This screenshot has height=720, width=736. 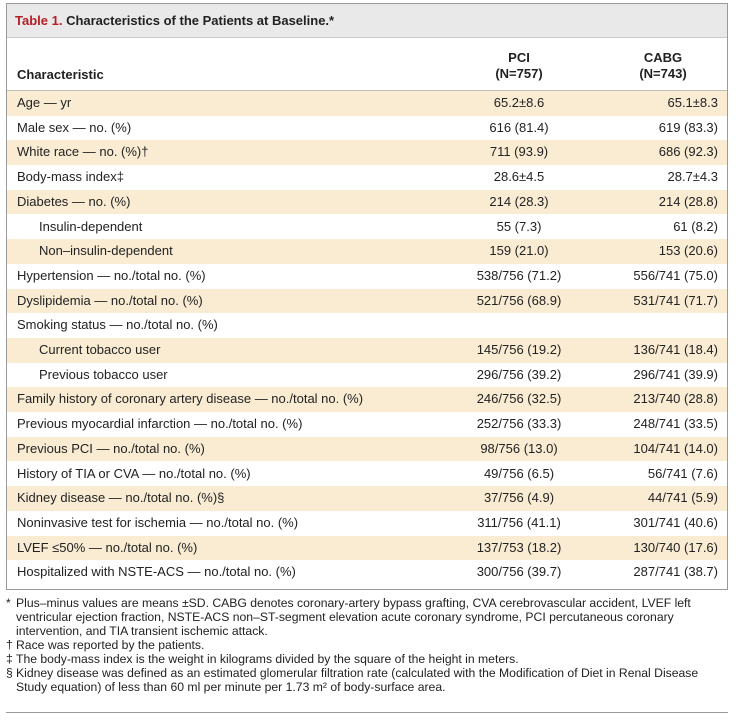 I want to click on row-cabg-value: 619 (83.3), so click(x=688, y=127).